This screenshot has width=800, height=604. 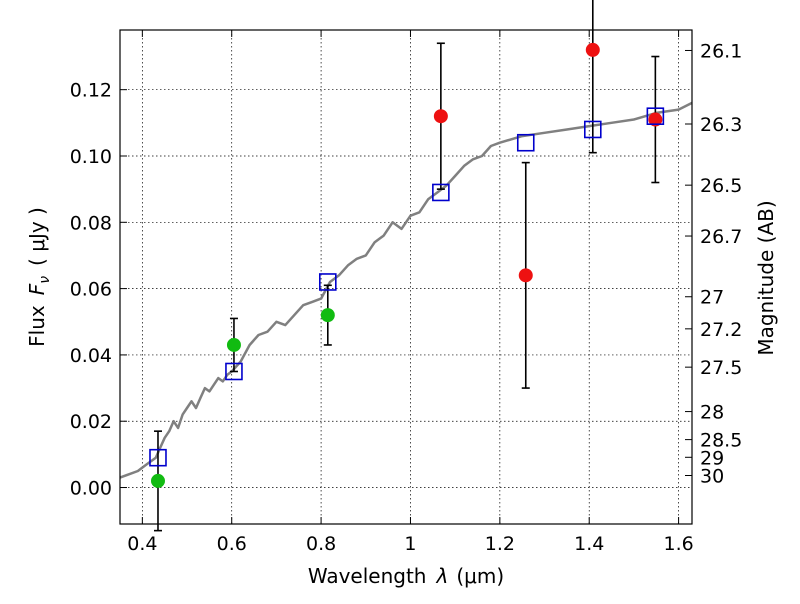 I want to click on y-tick-label: 0.02, so click(x=91, y=422).